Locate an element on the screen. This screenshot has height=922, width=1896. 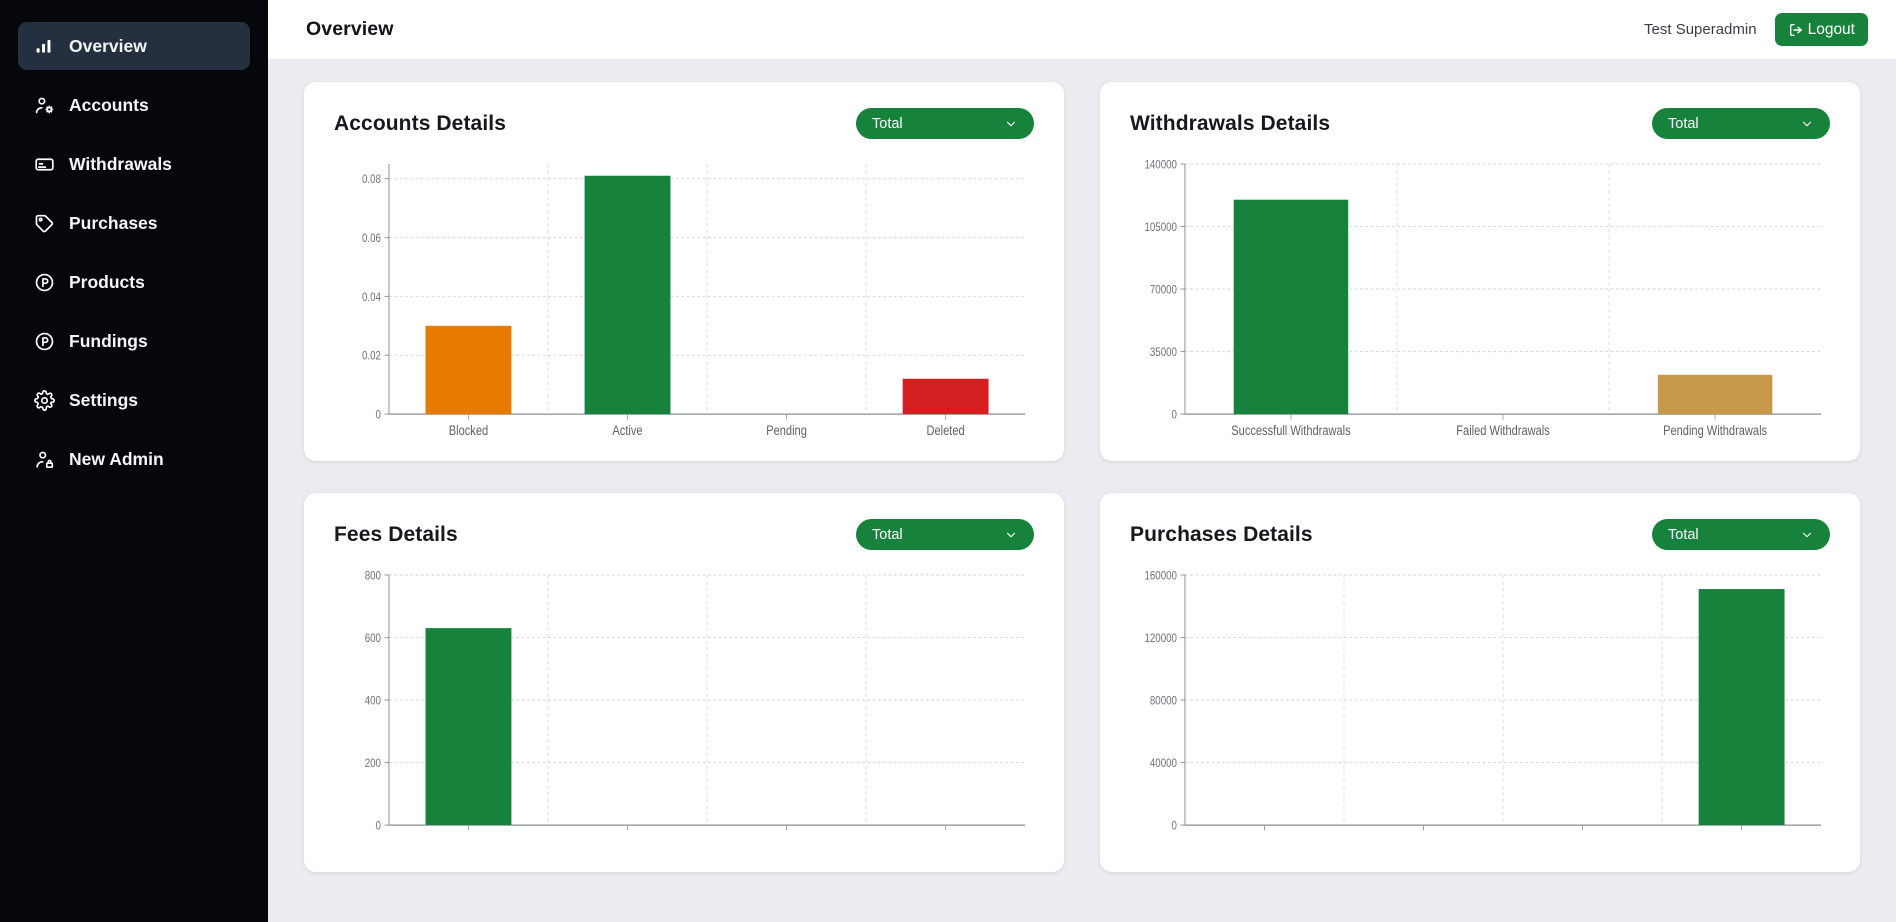
topbar: Overview Test Superadmin Logout is located at coordinates (1082, 29).